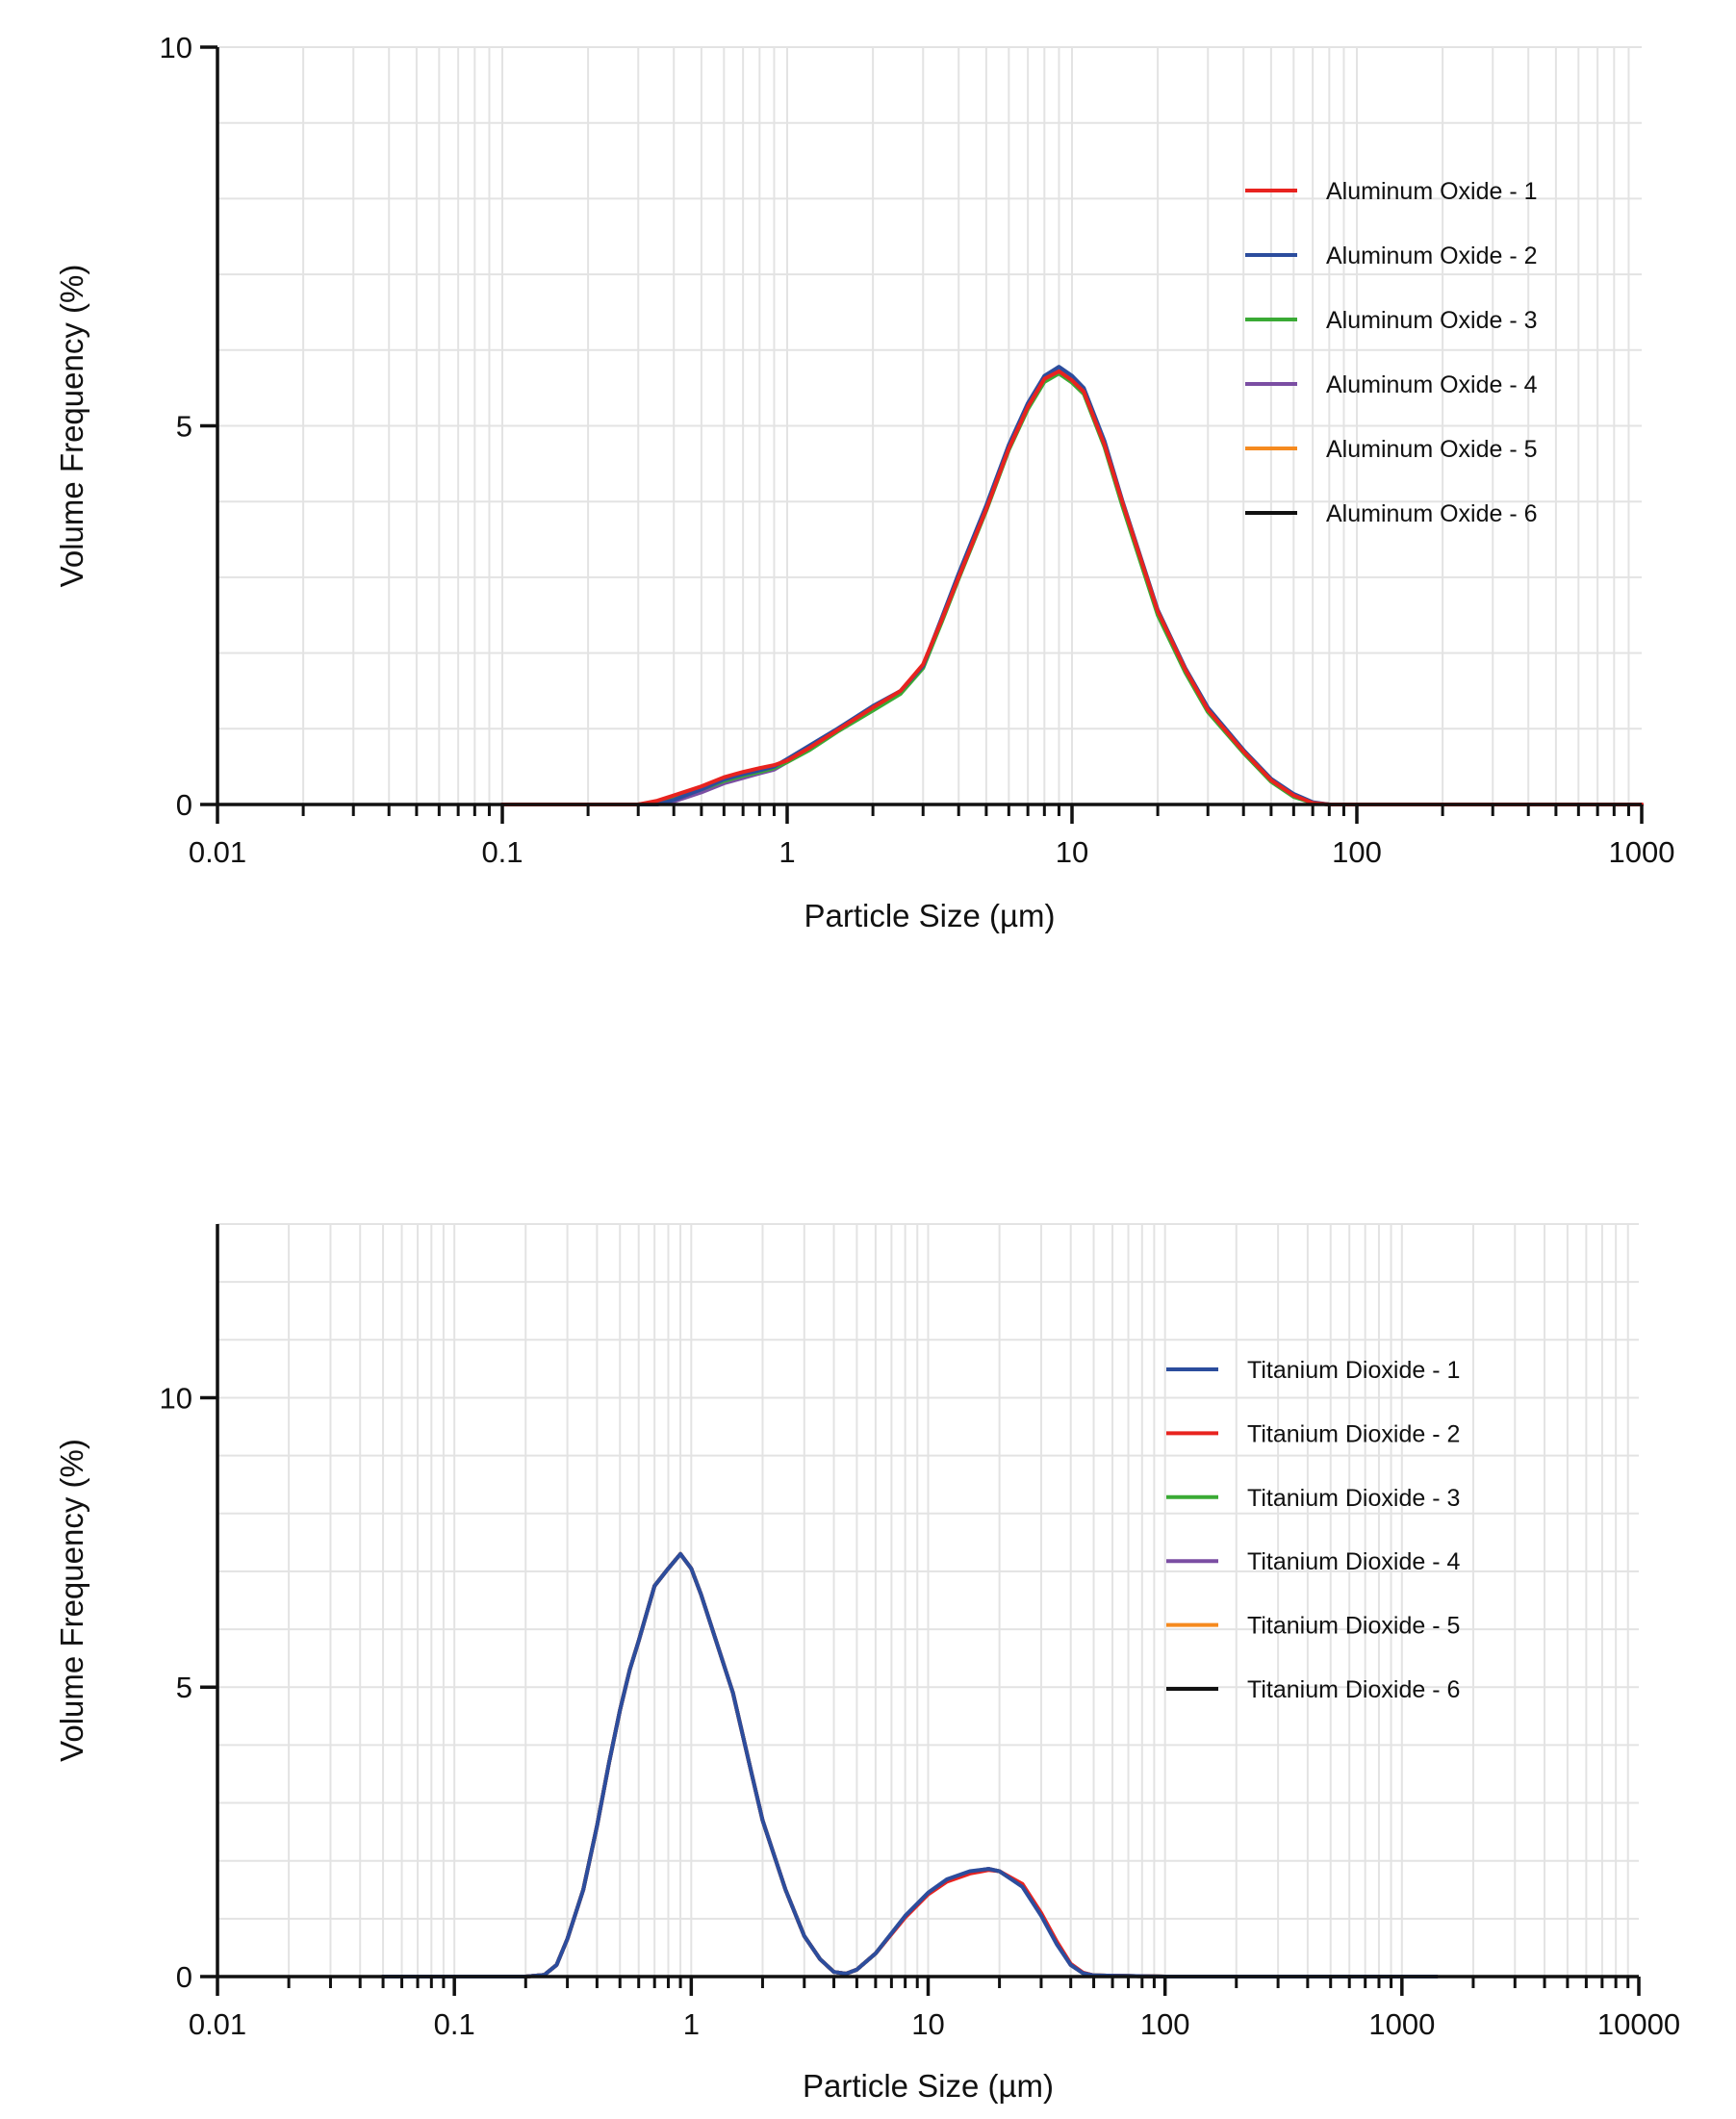 The width and height of the screenshot is (1736, 2119). What do you see at coordinates (1432, 191) in the screenshot?
I see `legend-label: Aluminum Oxide - 1` at bounding box center [1432, 191].